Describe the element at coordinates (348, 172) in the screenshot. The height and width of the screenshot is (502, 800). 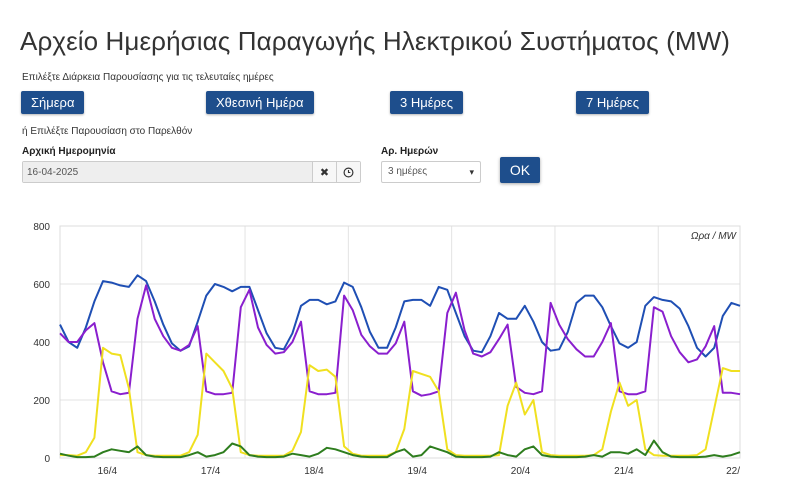
I see `clock-icon` at that location.